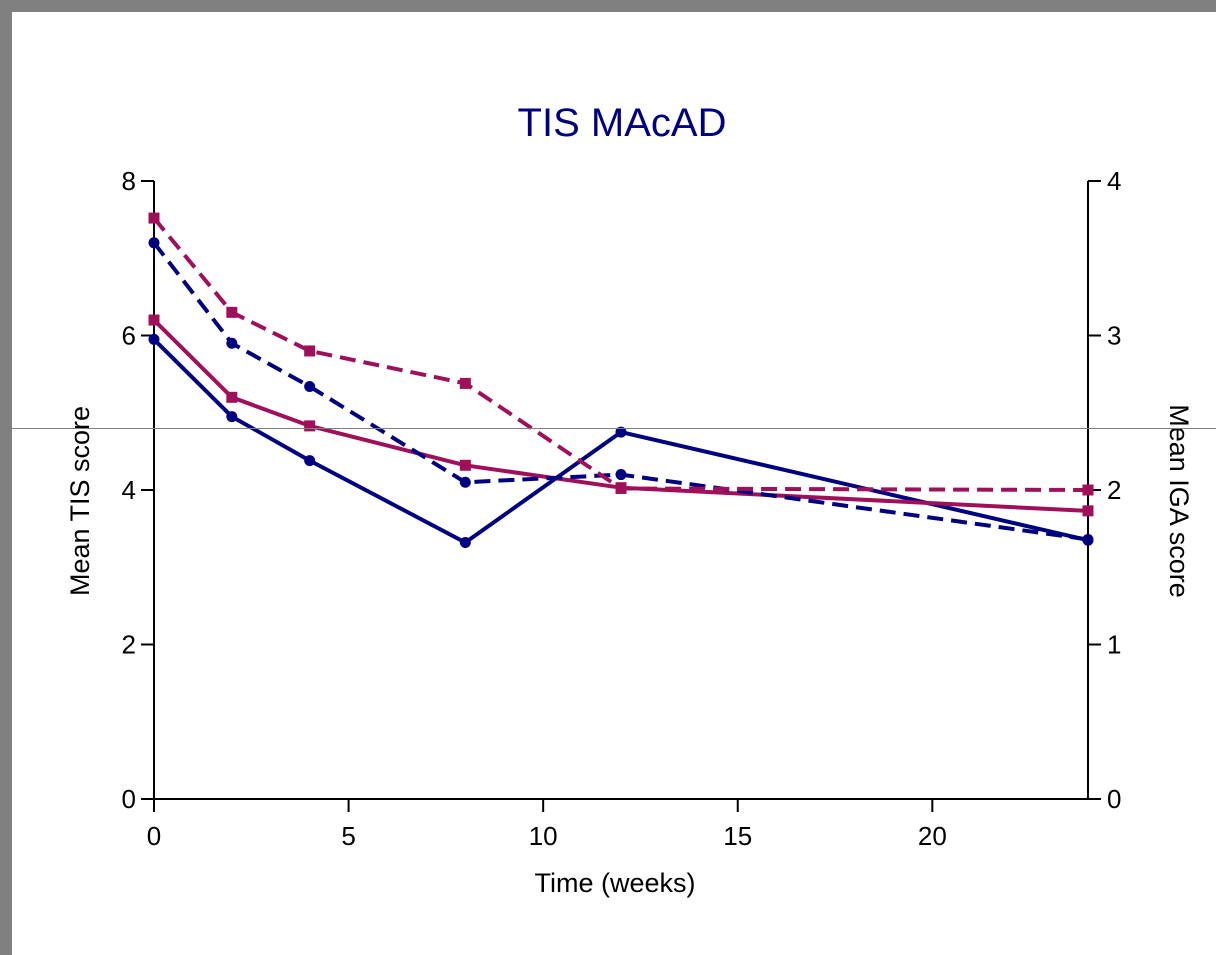  What do you see at coordinates (617, 848) in the screenshot?
I see `x-axis: 0 5 10 15 20 Time (weeks)` at bounding box center [617, 848].